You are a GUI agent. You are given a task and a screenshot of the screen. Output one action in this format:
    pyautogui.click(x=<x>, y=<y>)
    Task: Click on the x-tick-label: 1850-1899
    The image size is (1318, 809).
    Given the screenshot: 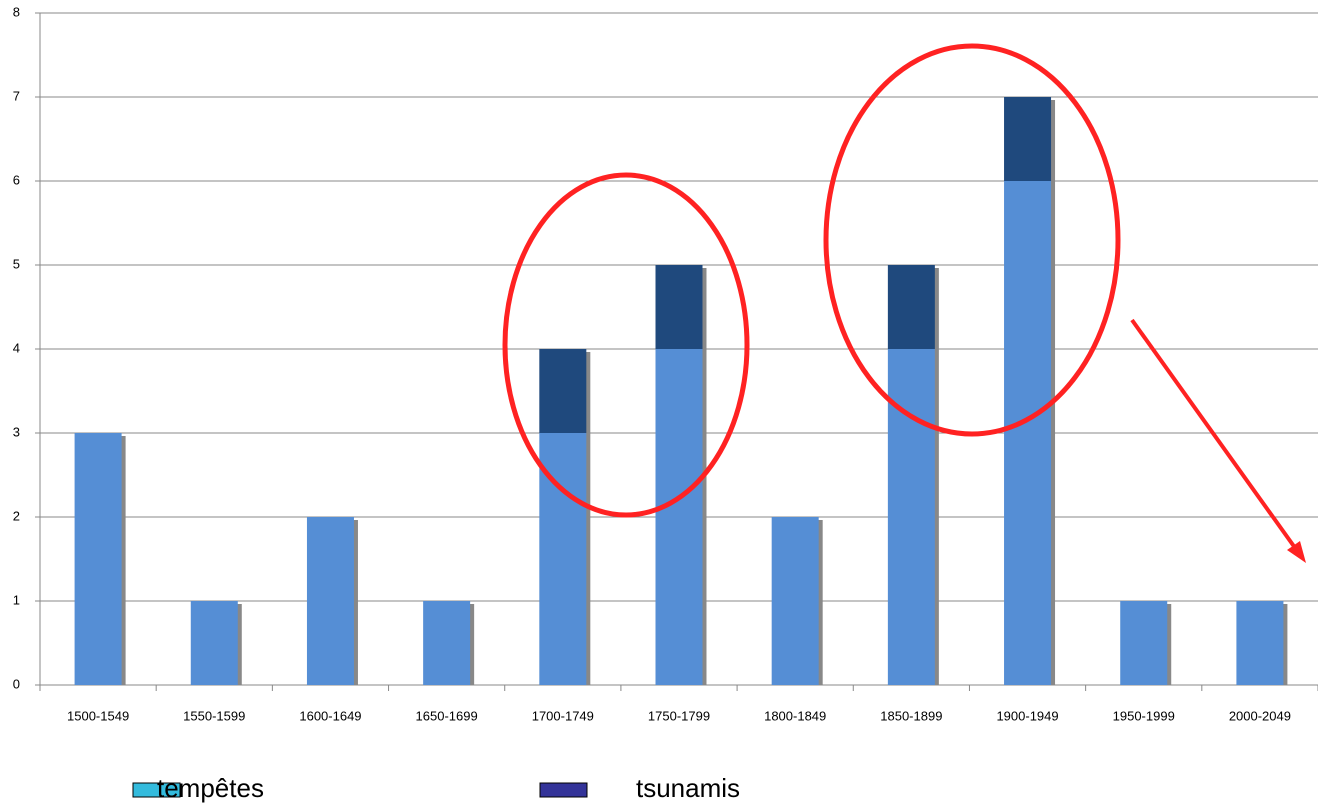 What is the action you would take?
    pyautogui.click(x=911, y=715)
    